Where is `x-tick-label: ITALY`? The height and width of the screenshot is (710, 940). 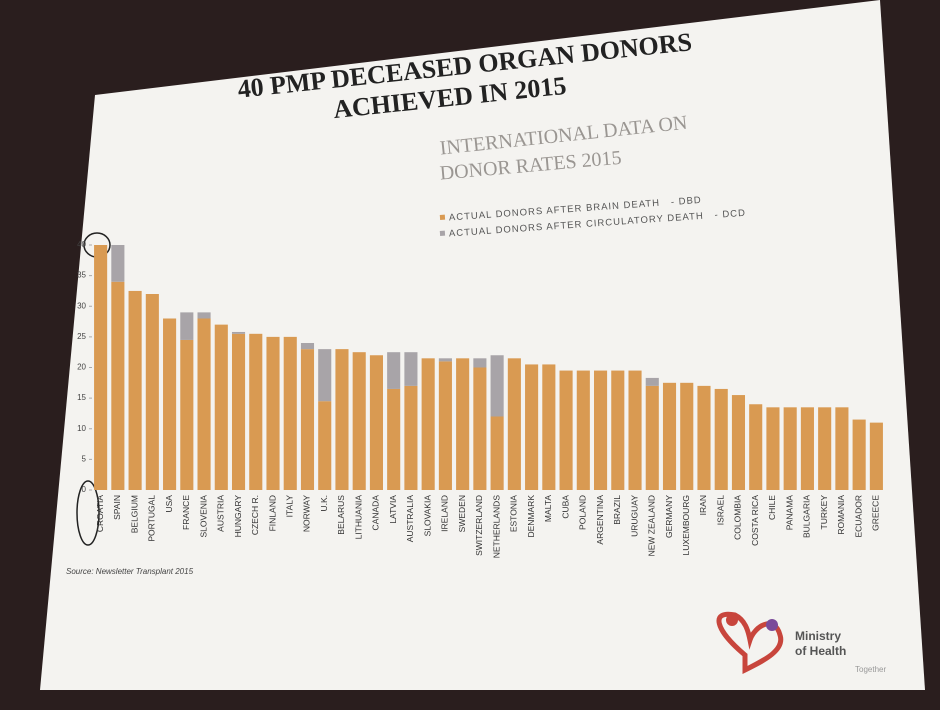
x-tick-label: ITALY is located at coordinates (290, 506).